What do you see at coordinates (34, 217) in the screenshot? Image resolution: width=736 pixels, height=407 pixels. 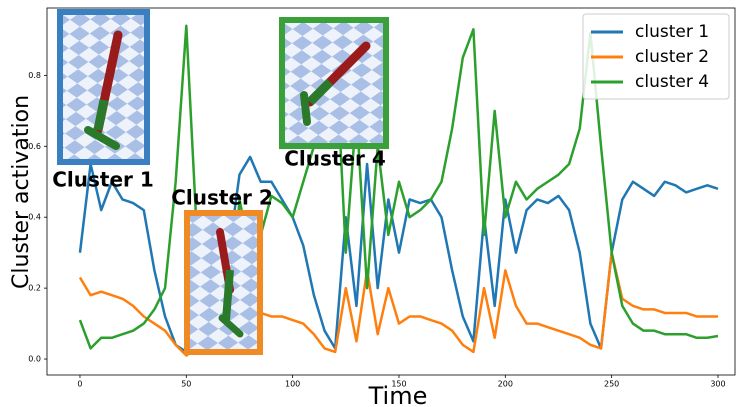 I see `y-tick-label: 0.4` at bounding box center [34, 217].